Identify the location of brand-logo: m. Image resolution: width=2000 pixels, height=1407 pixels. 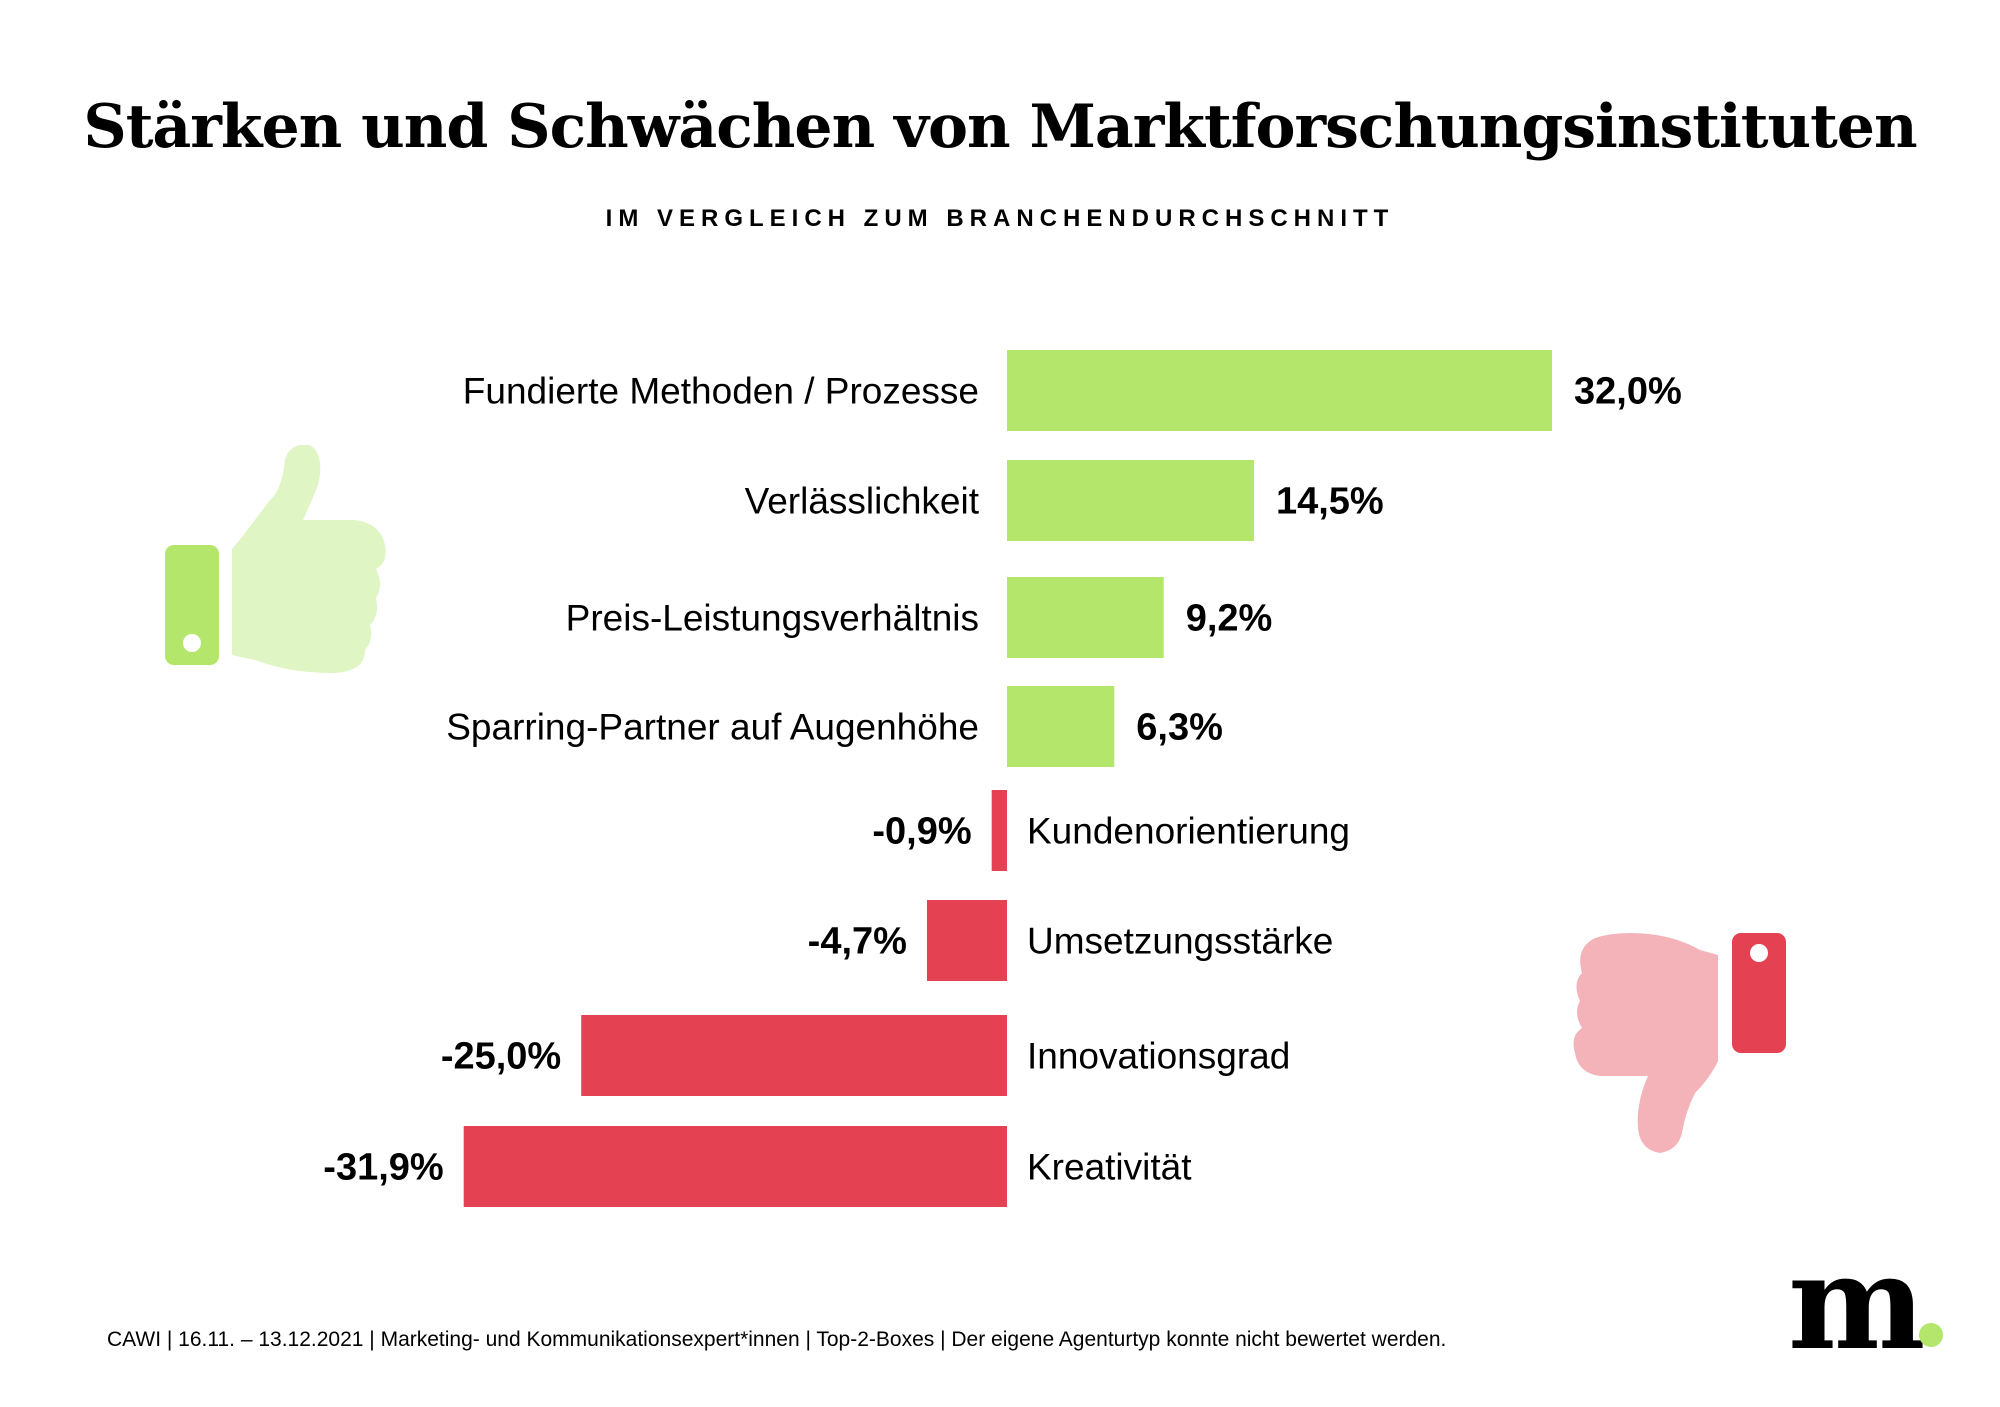
(1865, 1305).